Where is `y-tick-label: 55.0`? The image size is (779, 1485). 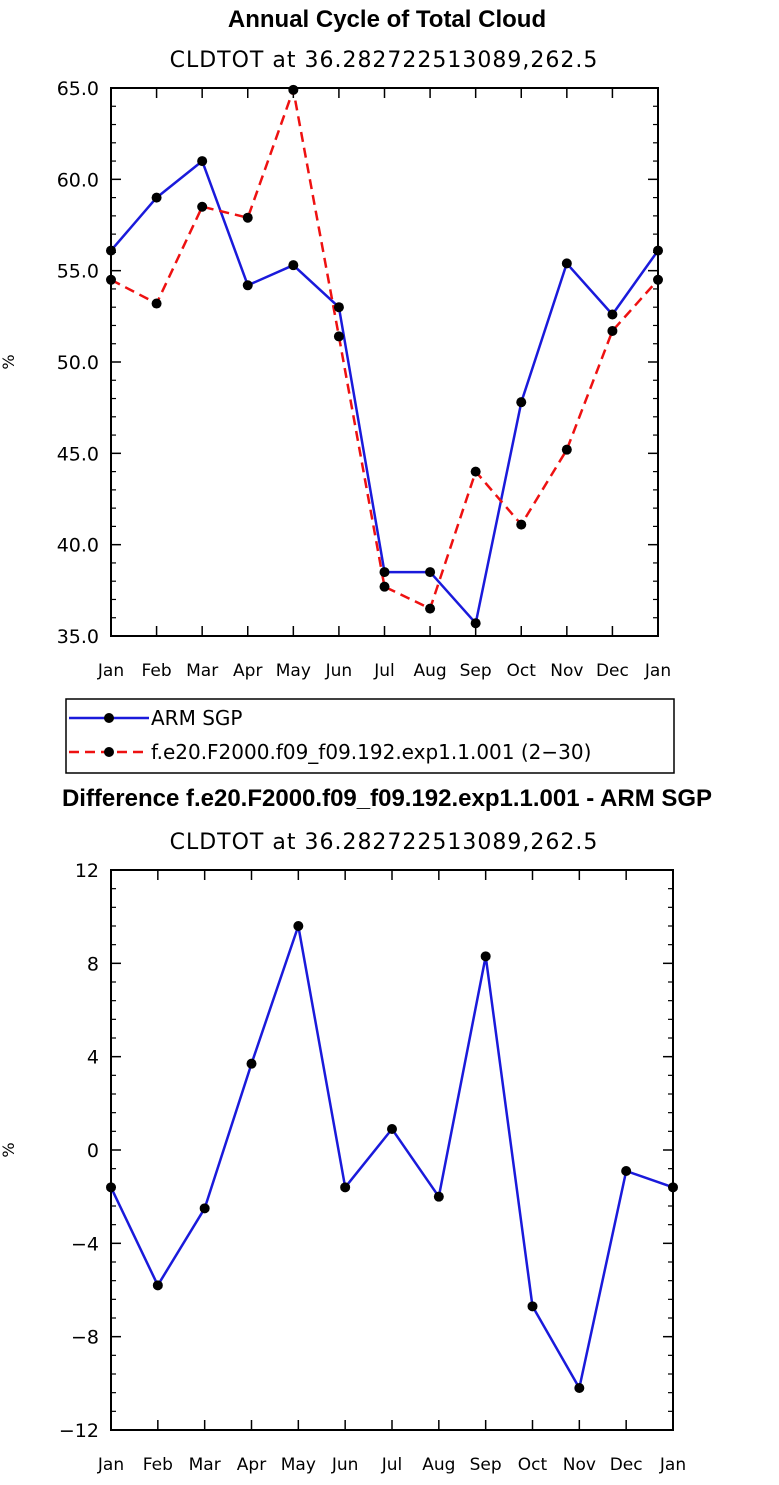 y-tick-label: 55.0 is located at coordinates (78, 272).